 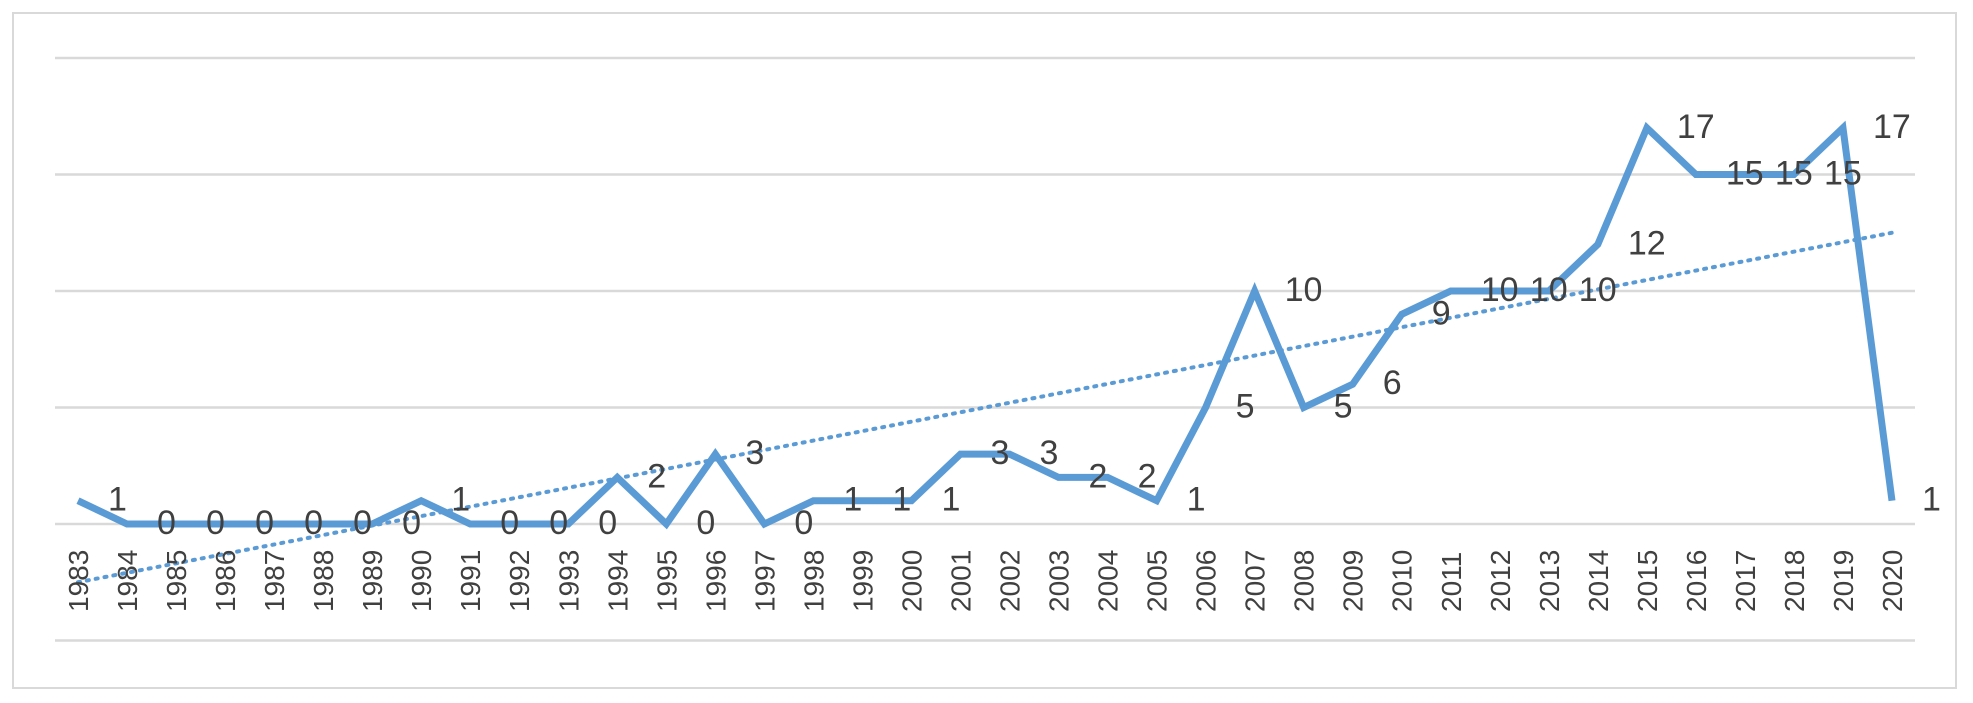 What do you see at coordinates (568, 581) in the screenshot?
I see `x-tick-label: 1993` at bounding box center [568, 581].